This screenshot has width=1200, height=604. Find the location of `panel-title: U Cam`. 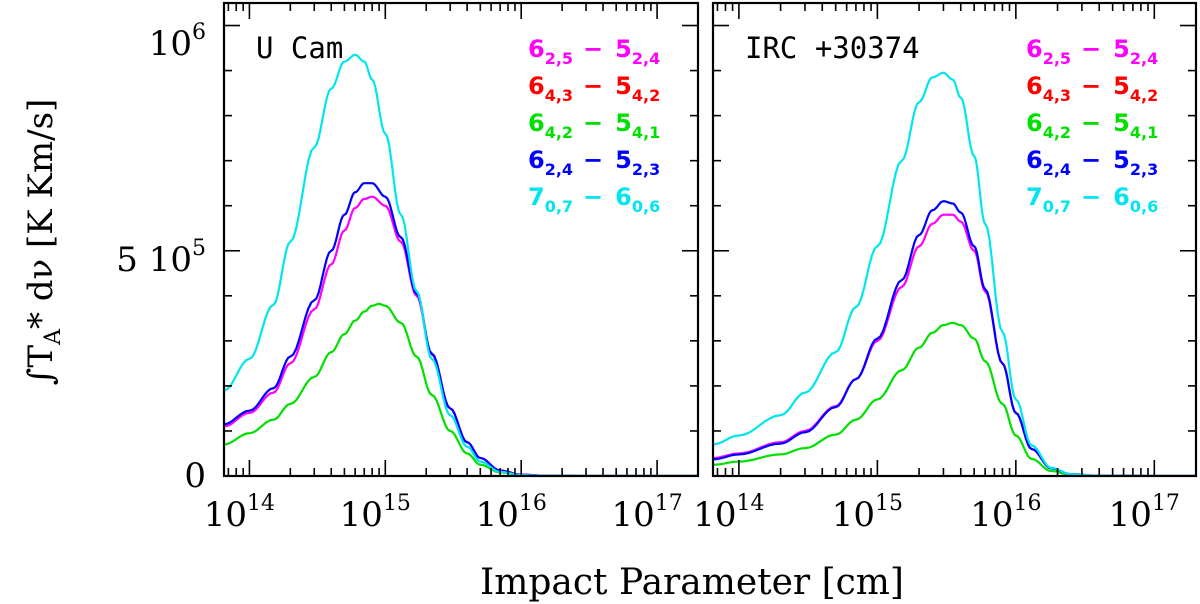

panel-title: U Cam is located at coordinates (299, 48).